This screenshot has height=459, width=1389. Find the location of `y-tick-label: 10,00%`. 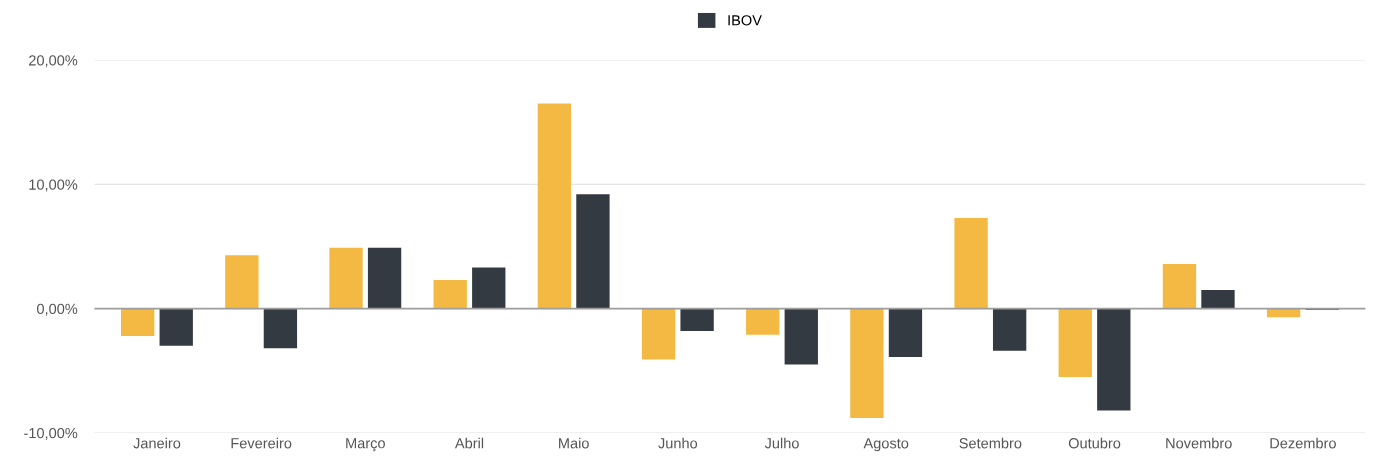

y-tick-label: 10,00% is located at coordinates (53, 185).